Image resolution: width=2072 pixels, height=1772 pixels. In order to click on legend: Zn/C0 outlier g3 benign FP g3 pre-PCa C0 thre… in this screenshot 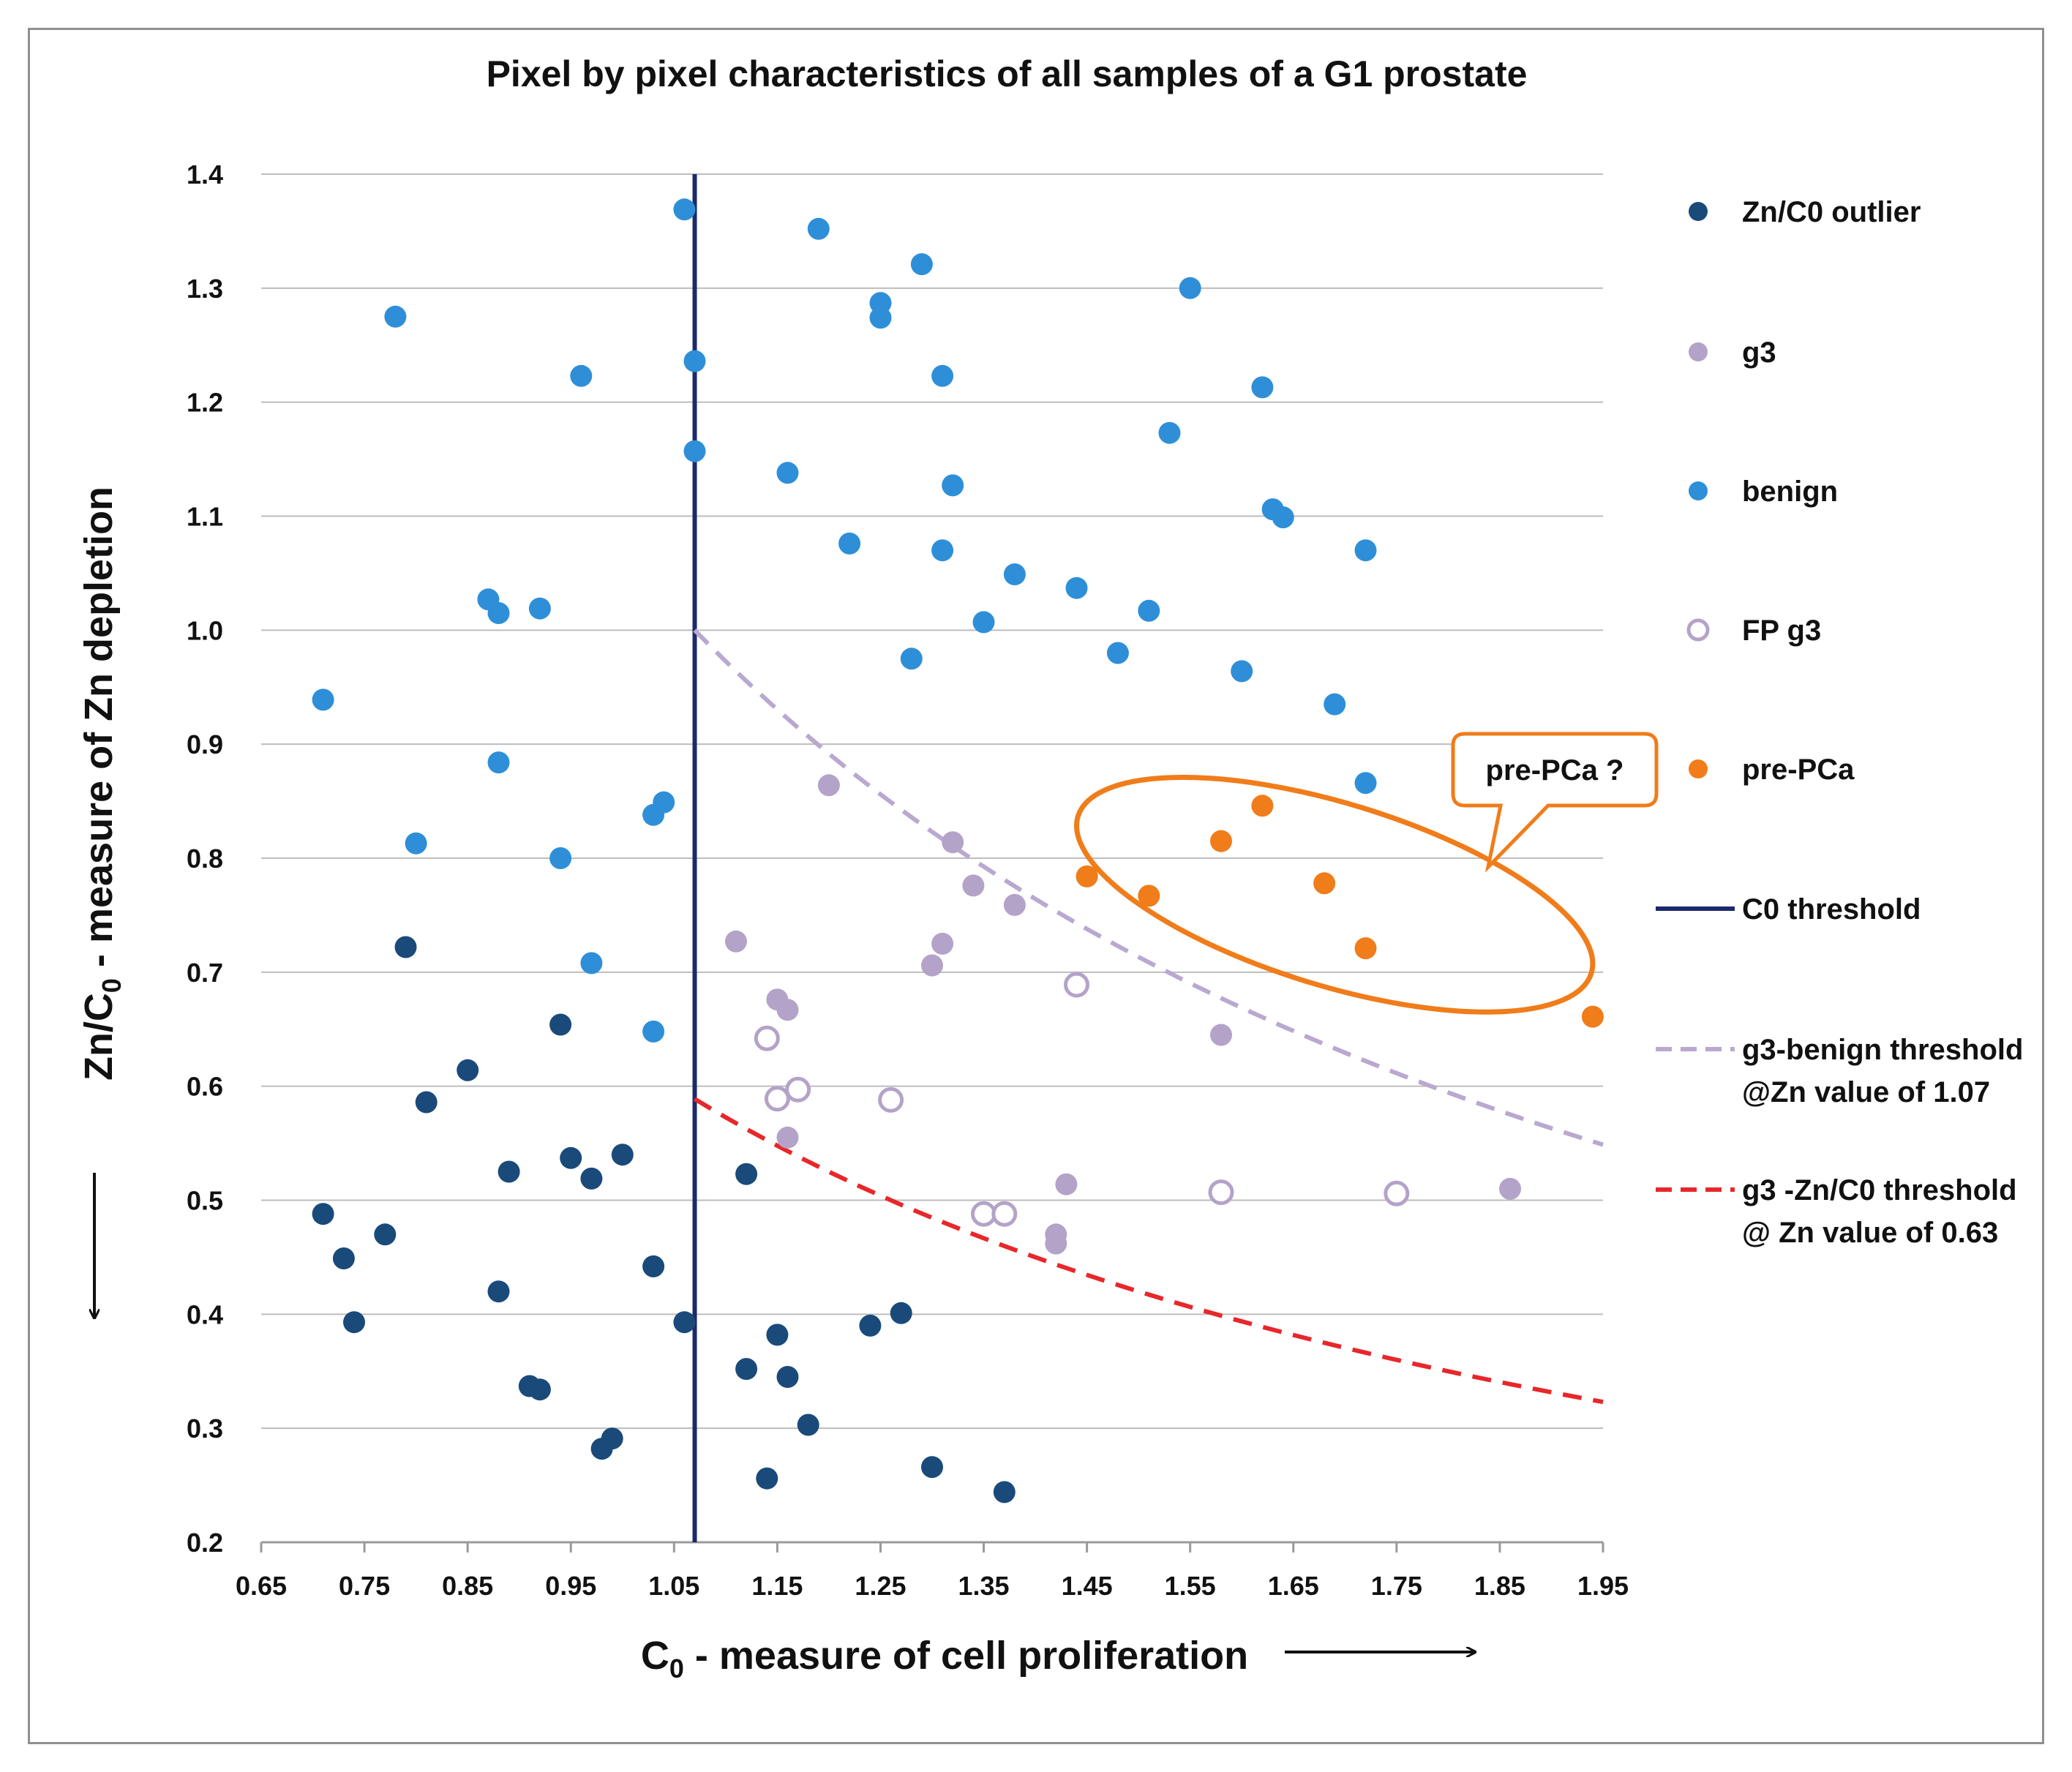, I will do `click(1839, 722)`.